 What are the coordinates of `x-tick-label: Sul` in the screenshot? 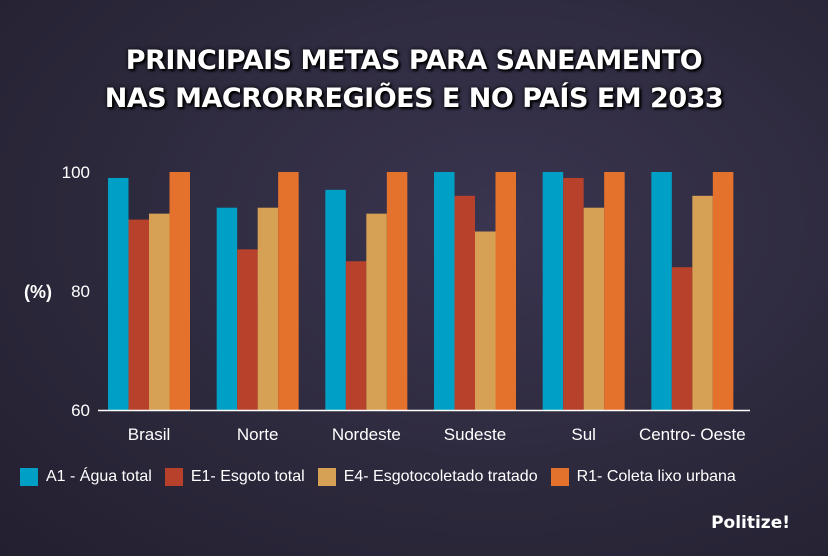 It's located at (583, 434).